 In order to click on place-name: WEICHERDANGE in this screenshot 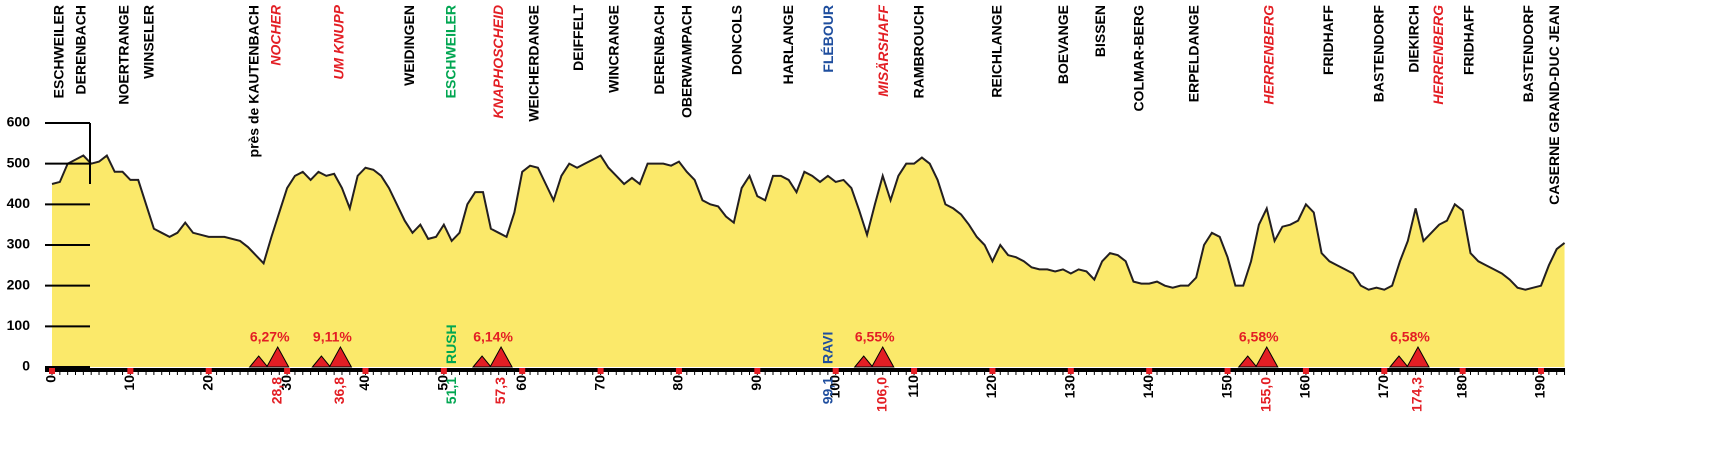, I will do `click(533, 63)`.